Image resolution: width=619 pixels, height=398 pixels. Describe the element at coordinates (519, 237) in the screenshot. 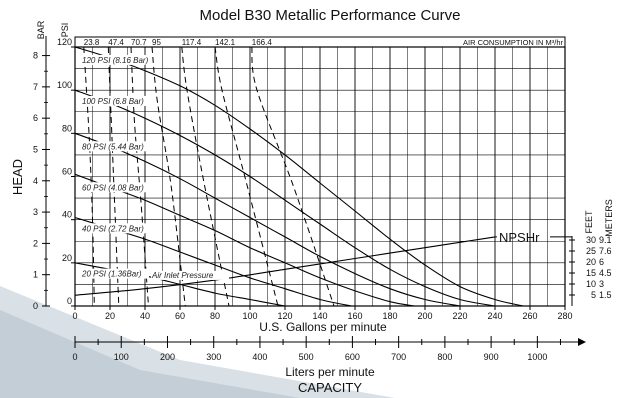

I see `npshr-label: NPSHr` at that location.